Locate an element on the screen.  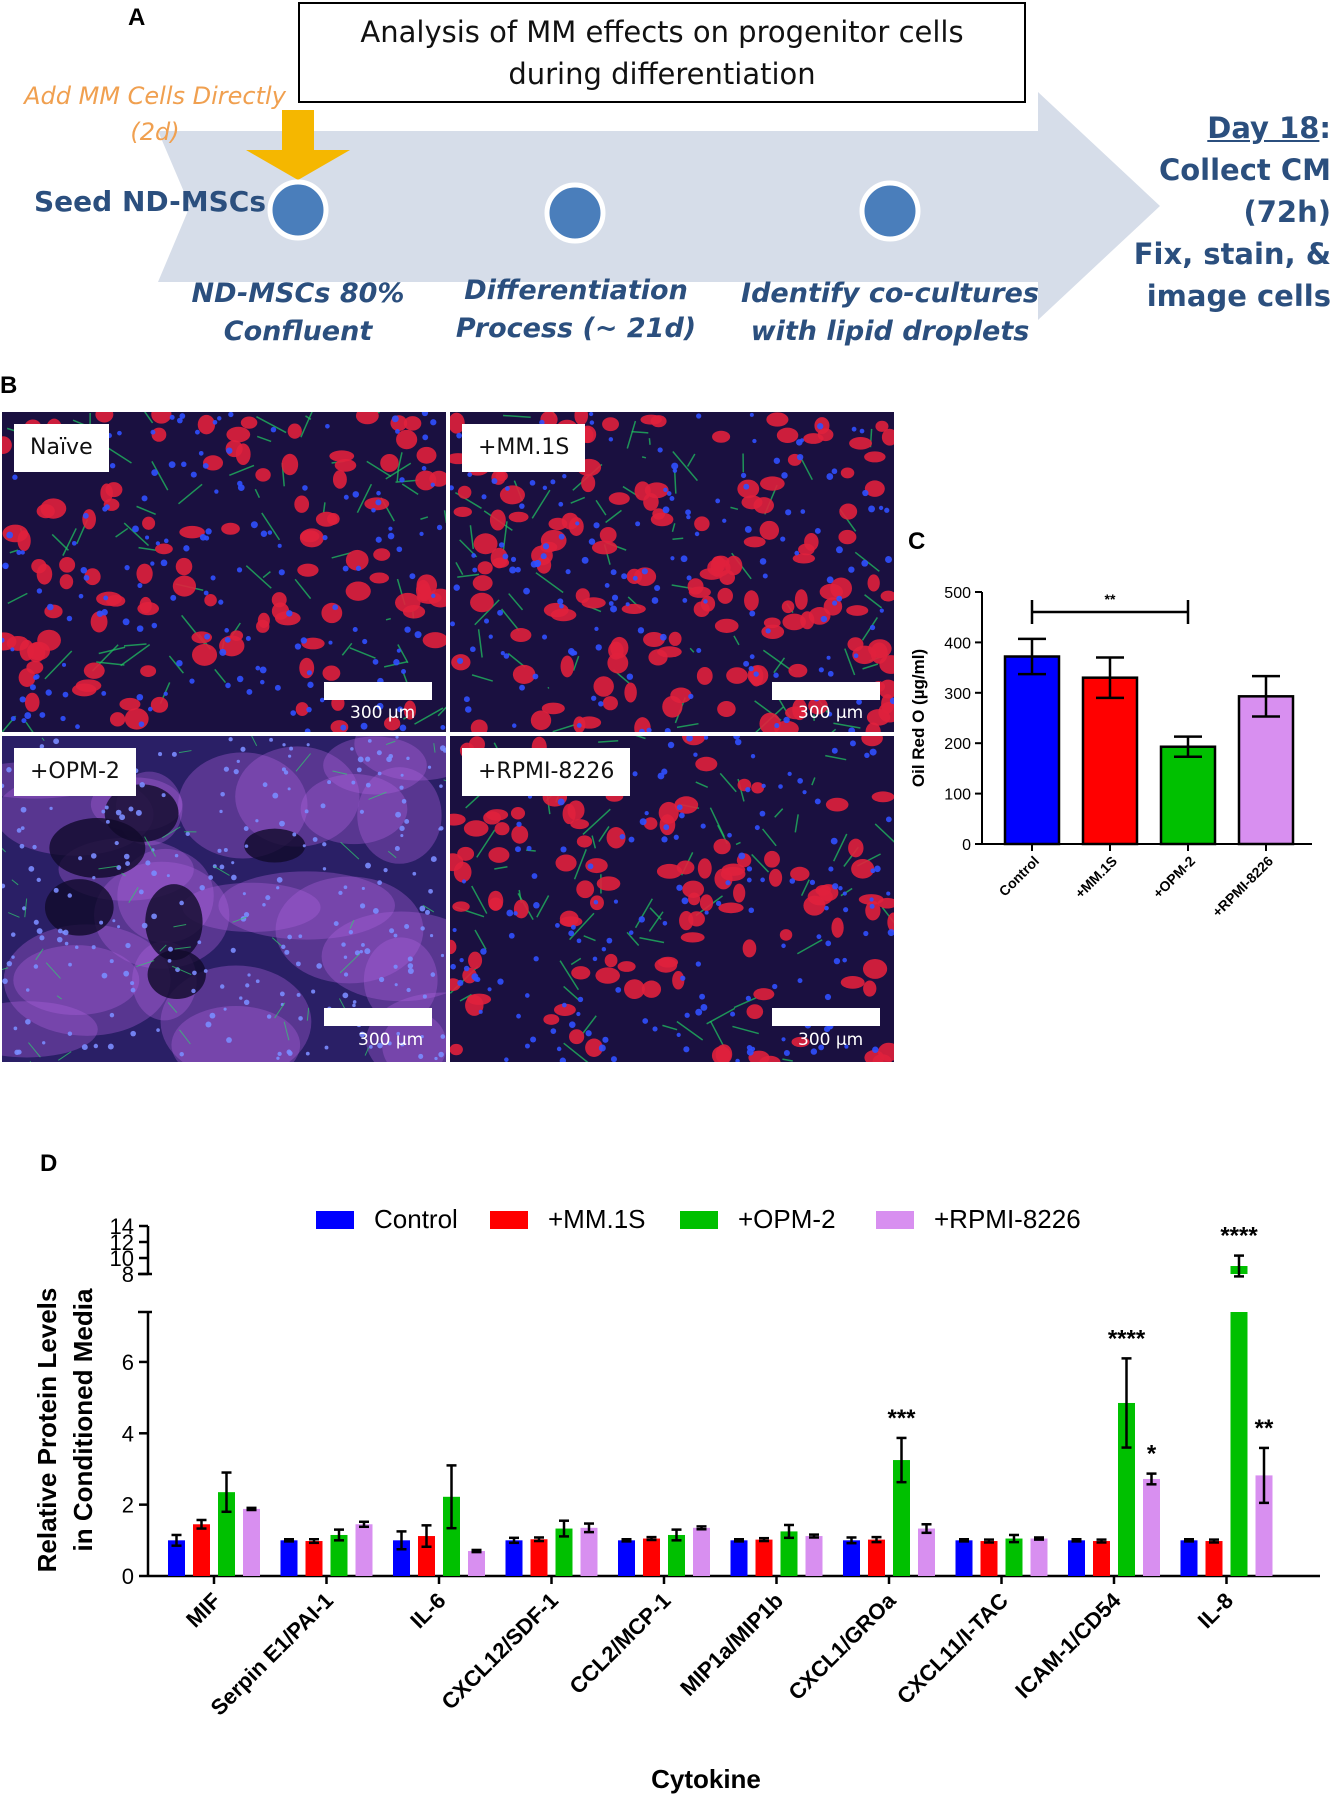
x-tick-label: CXCL11/I-TAC is located at coordinates (952, 1648).